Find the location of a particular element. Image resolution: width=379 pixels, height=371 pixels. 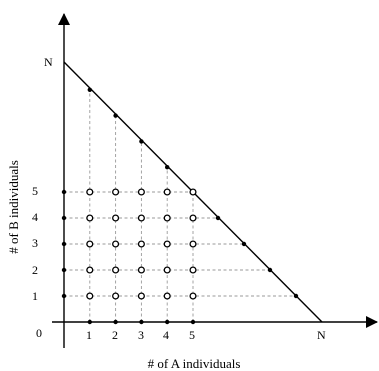

x-tick-label: 1 is located at coordinates (89, 335).